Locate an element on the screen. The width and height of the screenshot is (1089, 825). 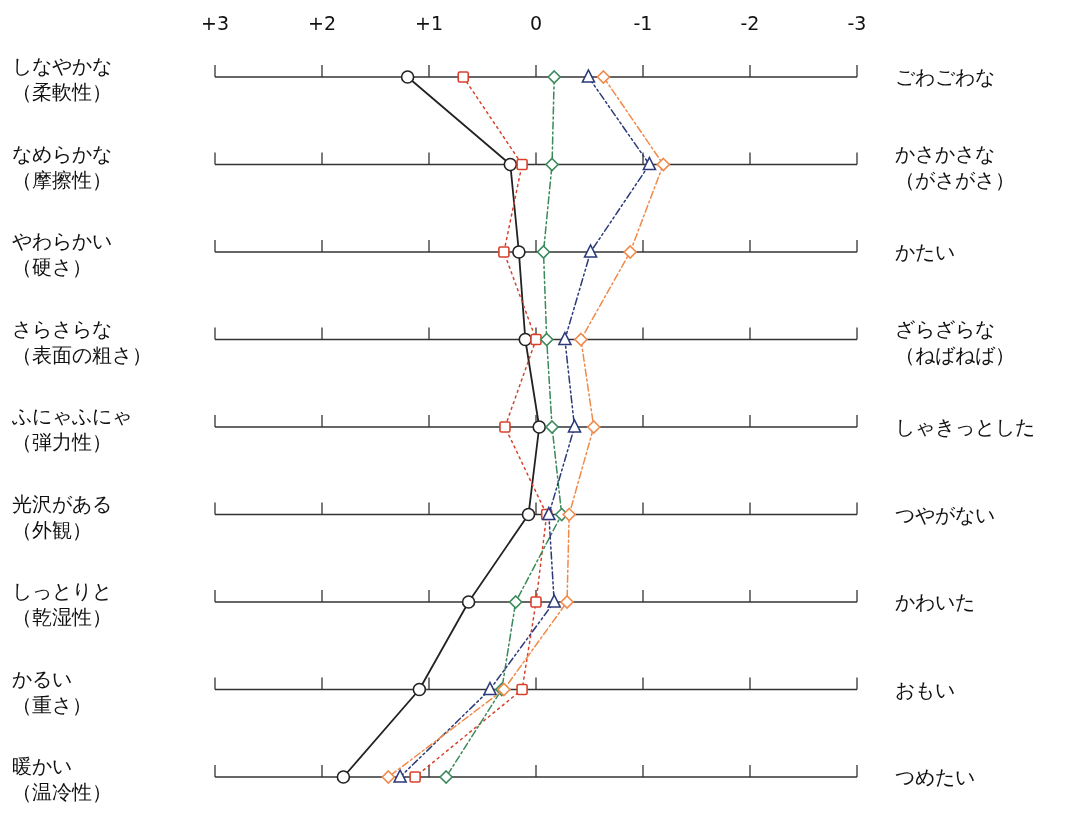
y-tick-label: 暖かい（温冷性） is located at coordinates (62, 779).